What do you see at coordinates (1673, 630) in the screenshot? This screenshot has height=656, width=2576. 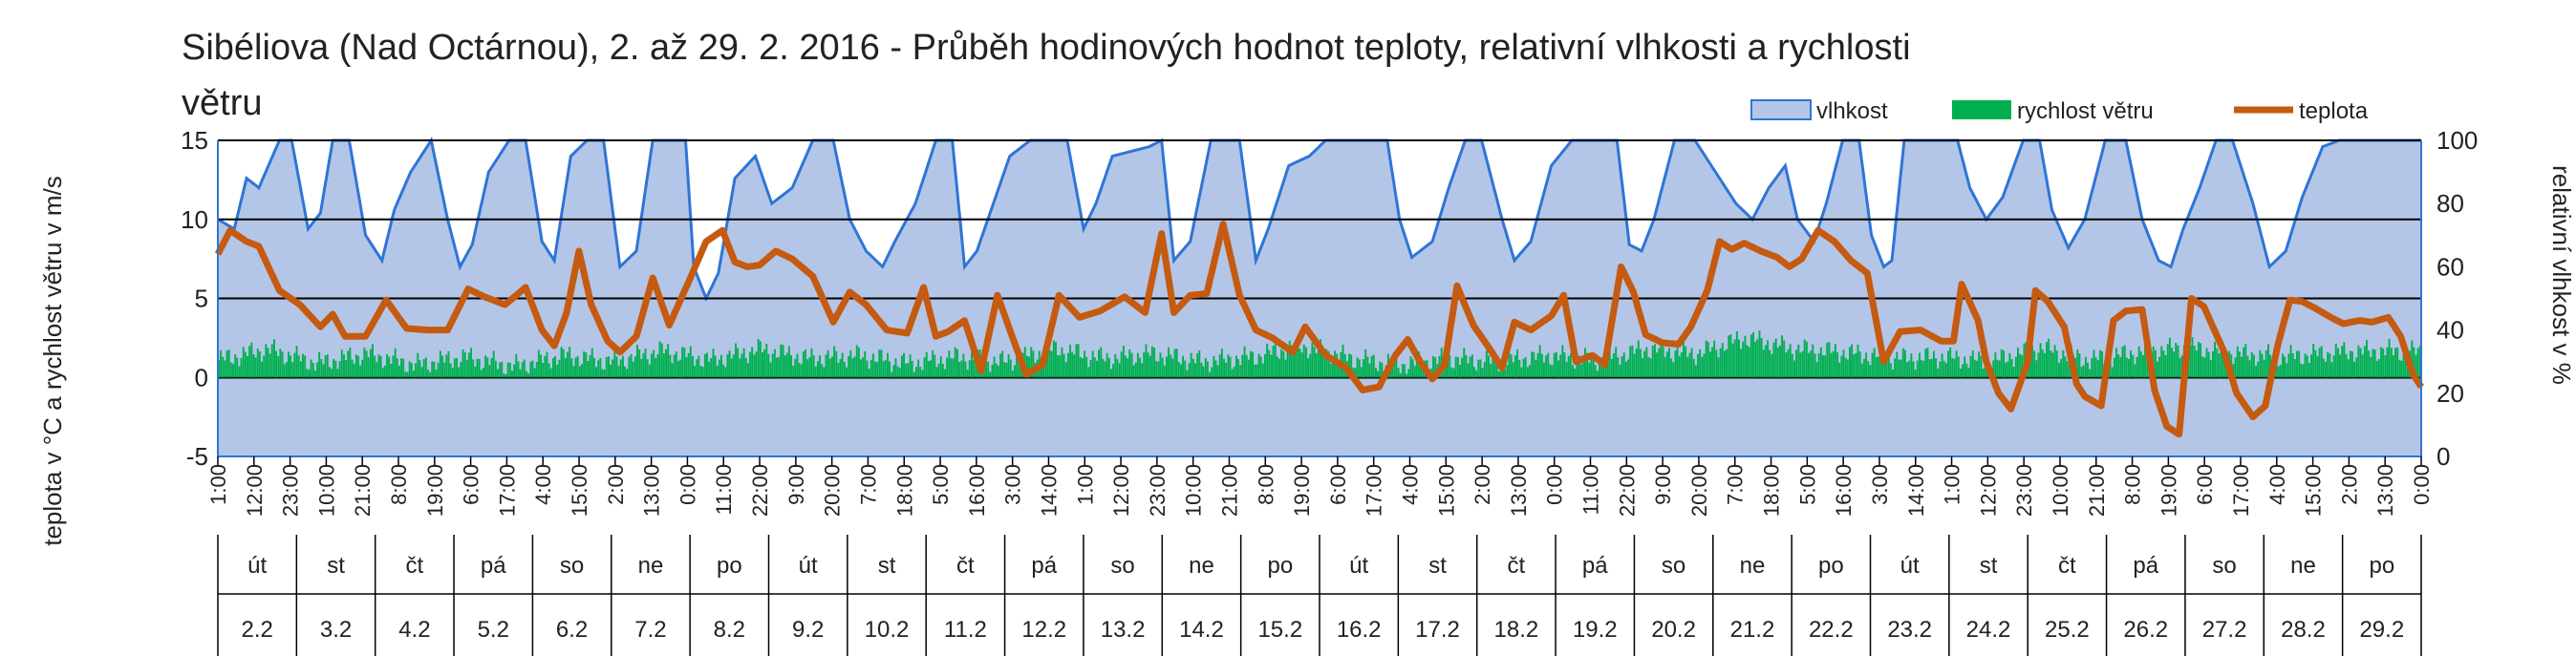 I see `date-label: 20.2` at bounding box center [1673, 630].